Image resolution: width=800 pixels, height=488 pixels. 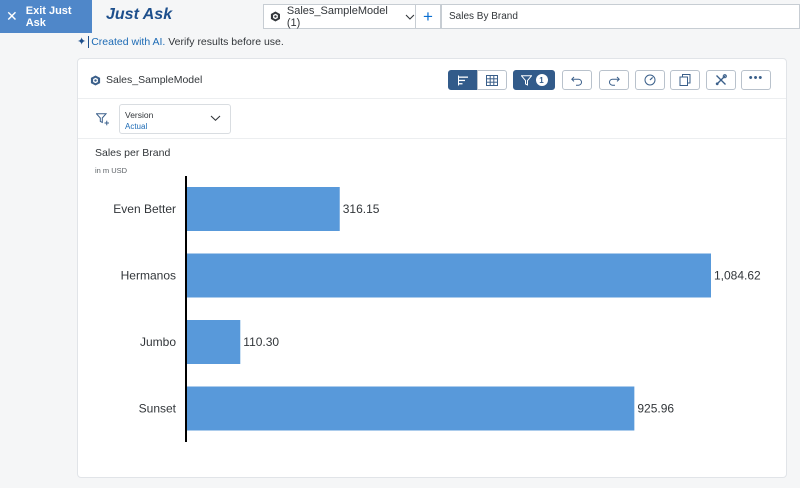 What do you see at coordinates (144, 209) in the screenshot?
I see `category-label: Even Better` at bounding box center [144, 209].